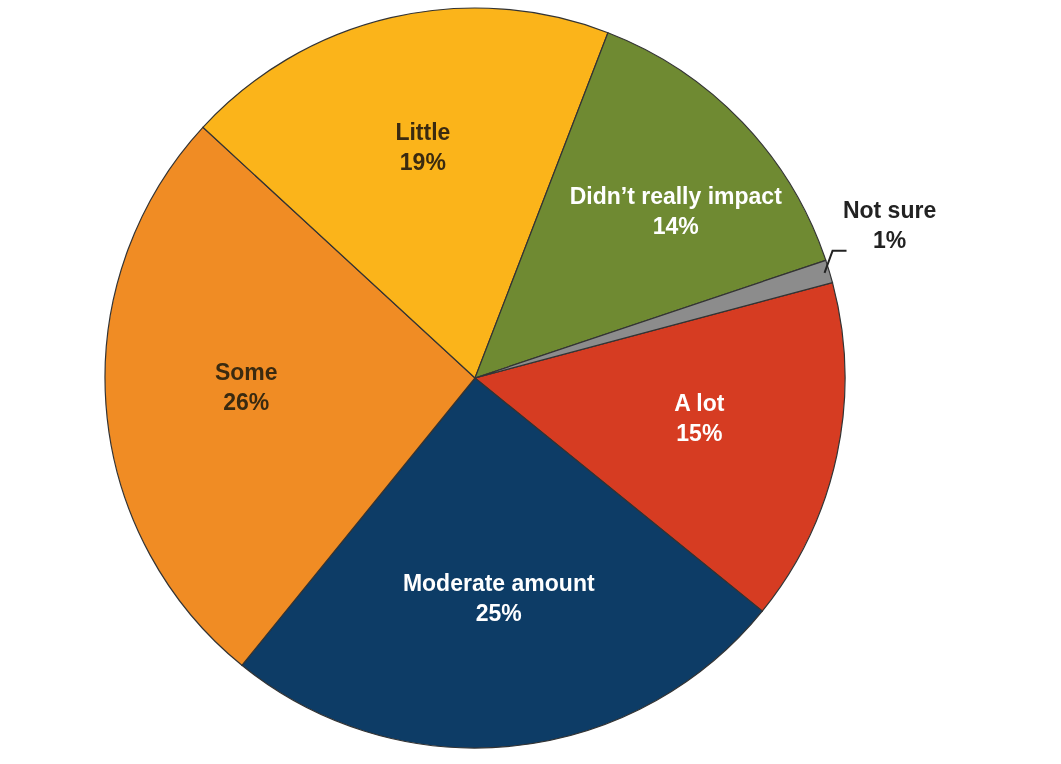  What do you see at coordinates (699, 402) in the screenshot?
I see `slice-label: A lot` at bounding box center [699, 402].